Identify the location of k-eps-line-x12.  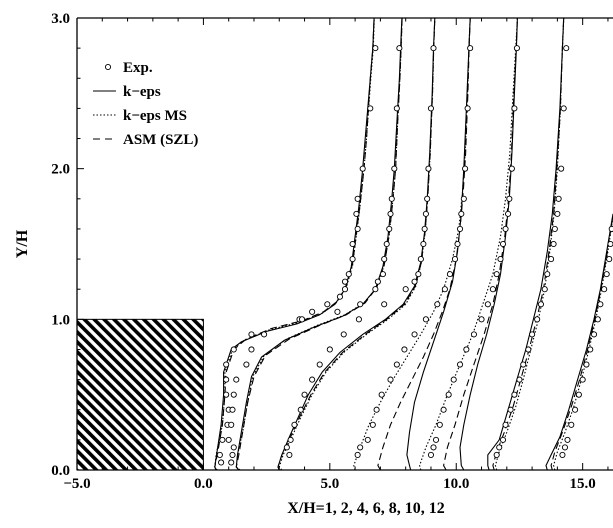
(579, 341).